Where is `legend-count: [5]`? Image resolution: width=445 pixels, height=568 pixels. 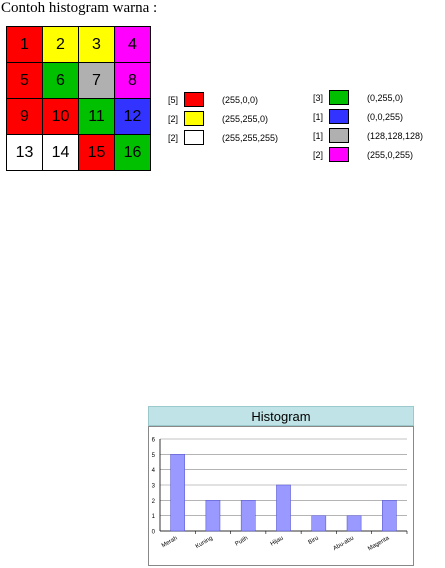 legend-count: [5] is located at coordinates (173, 99).